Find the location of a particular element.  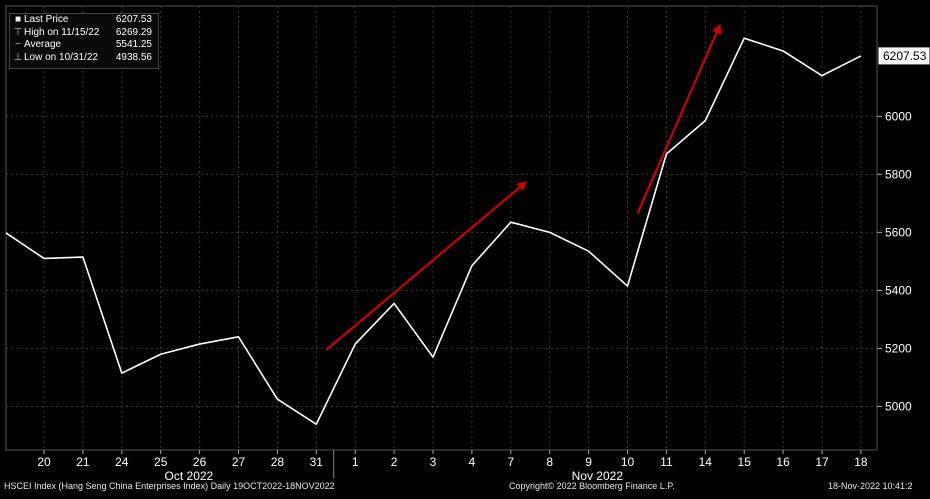

x-tick-label: 14 is located at coordinates (706, 462).